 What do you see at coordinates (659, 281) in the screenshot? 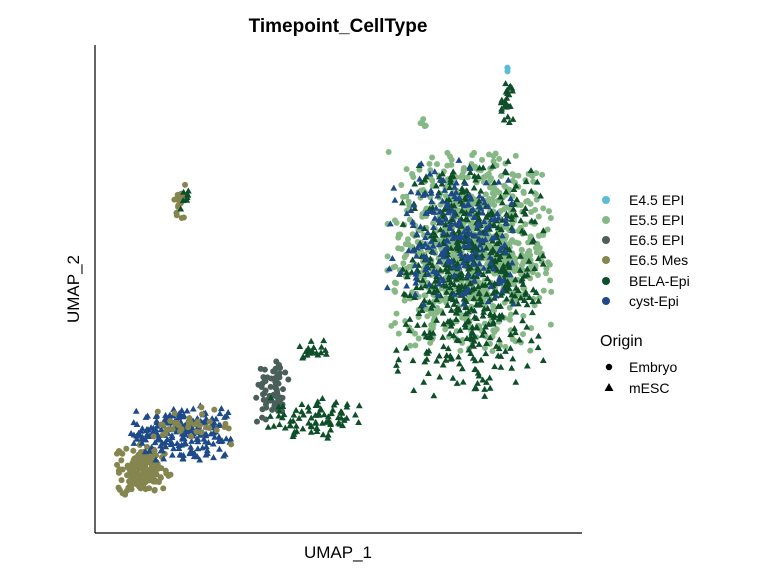
I see `legend-label-bela-epi: BELA-Epi` at bounding box center [659, 281].